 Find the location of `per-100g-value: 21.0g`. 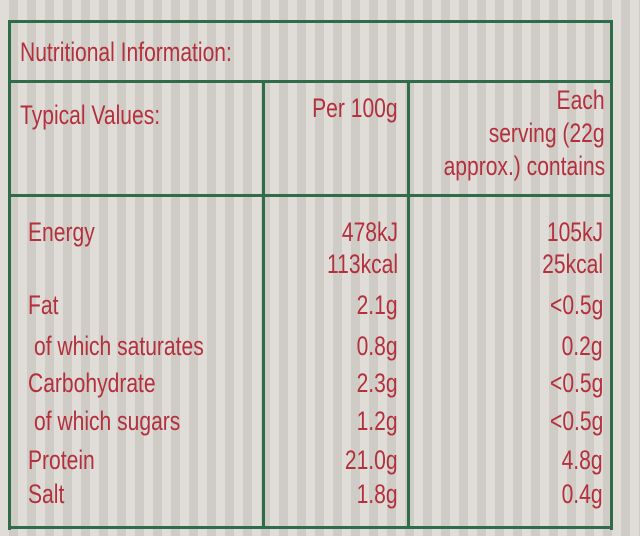

per-100g-value: 21.0g is located at coordinates (371, 460).